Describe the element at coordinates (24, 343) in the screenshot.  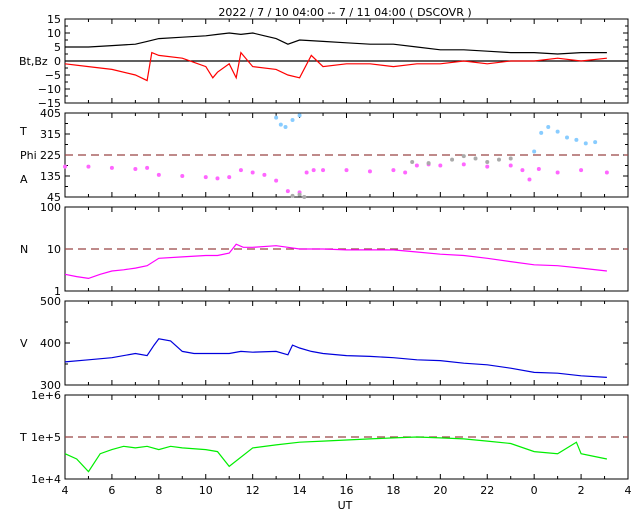
I see `y-axis-label: V` at that location.